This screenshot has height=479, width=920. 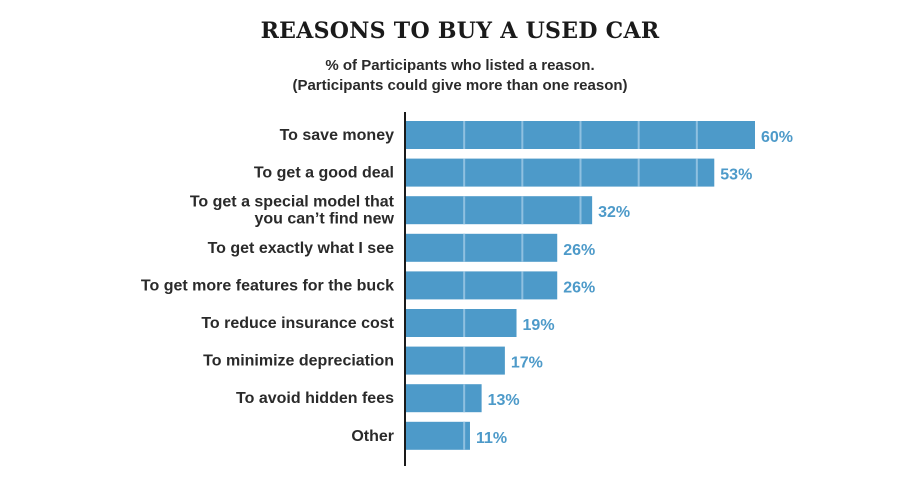 What do you see at coordinates (777, 137) in the screenshot?
I see `value-label: 60%` at bounding box center [777, 137].